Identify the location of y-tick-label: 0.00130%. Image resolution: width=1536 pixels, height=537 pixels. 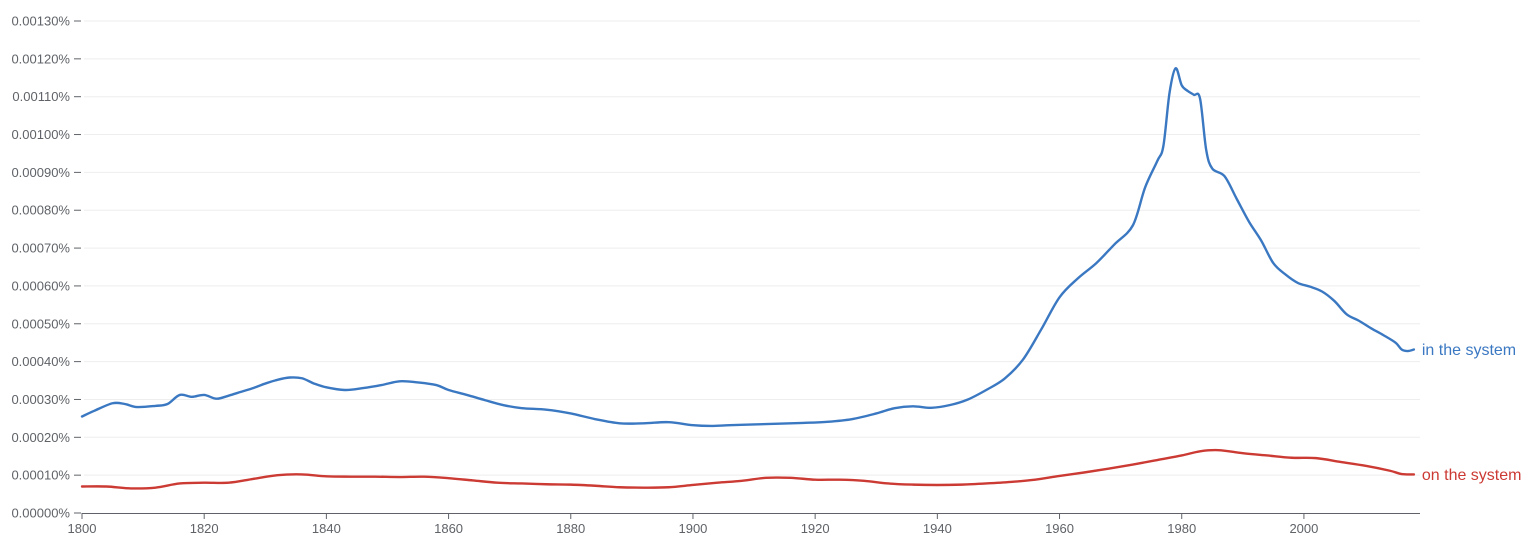
(40, 21).